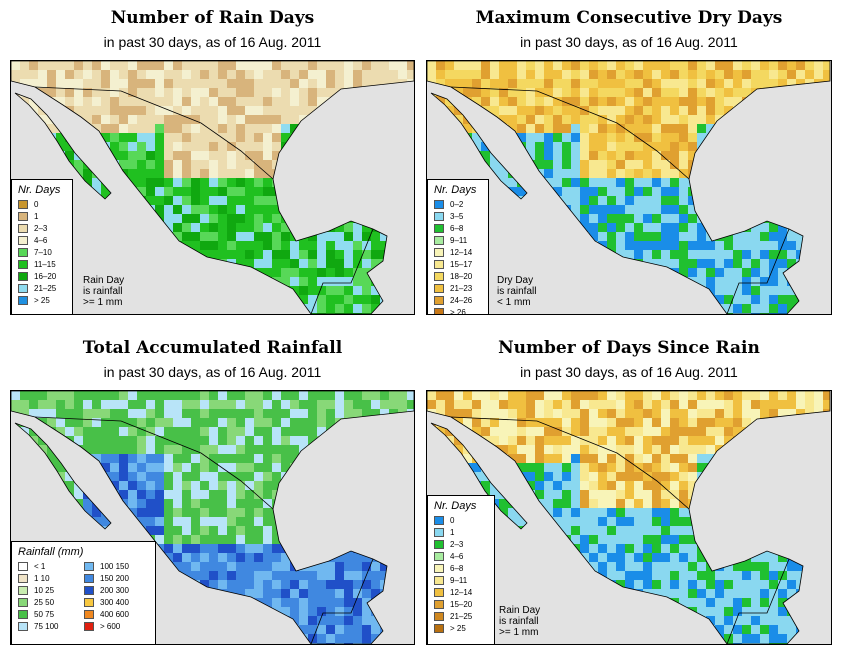  What do you see at coordinates (42, 246) in the screenshot?
I see `legend: Nr. Days 0 1 2–3 4–6 7–10 11–15 16–20 21–25 > 25` at bounding box center [42, 246].